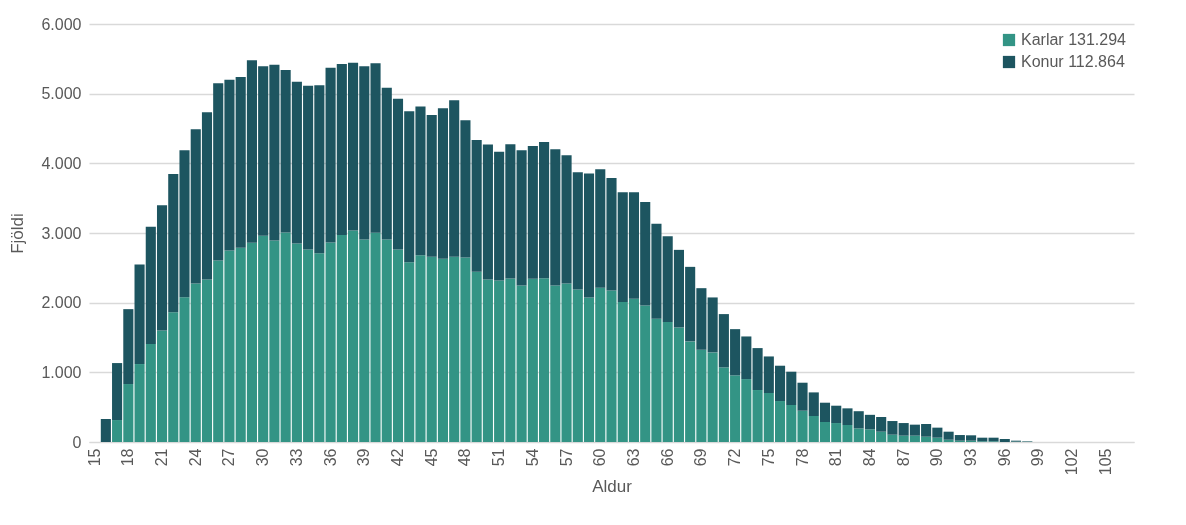  I want to click on x-tick-label: 54, so click(532, 457).